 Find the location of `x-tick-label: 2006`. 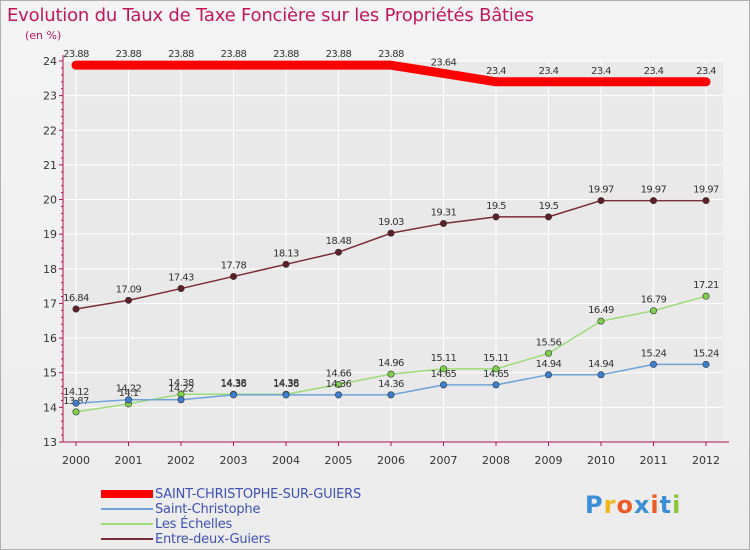

x-tick-label: 2006 is located at coordinates (391, 460).